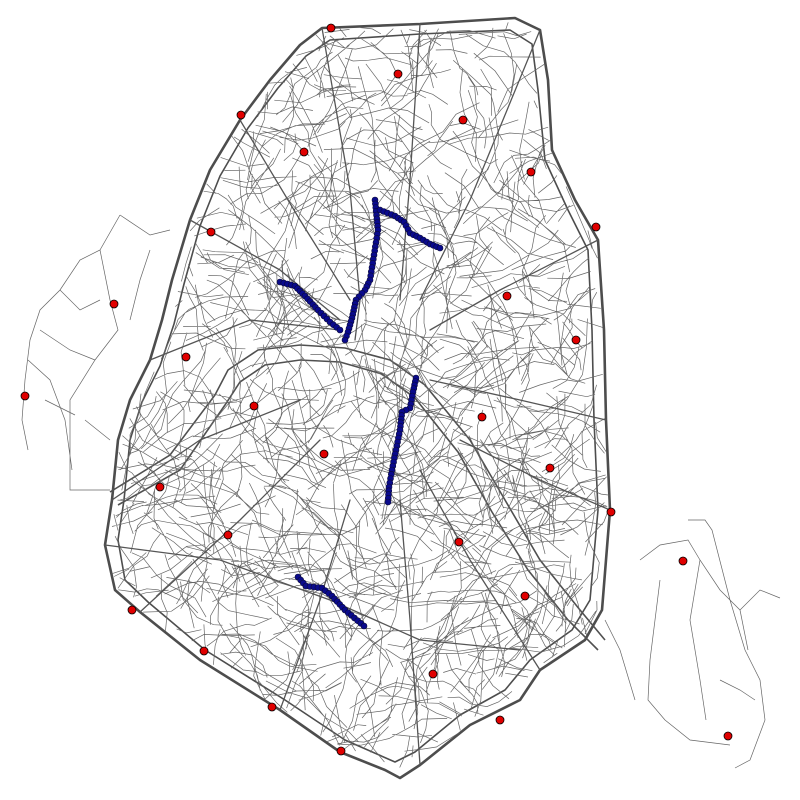  I want to click on western-park-roads, so click(96, 352).